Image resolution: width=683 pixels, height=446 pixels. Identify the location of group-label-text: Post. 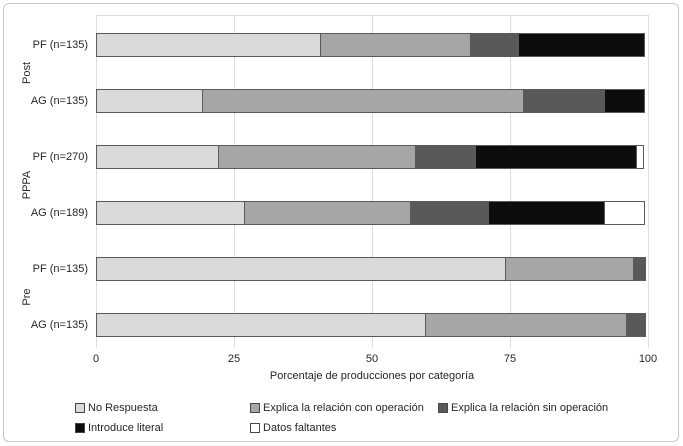
(27, 73).